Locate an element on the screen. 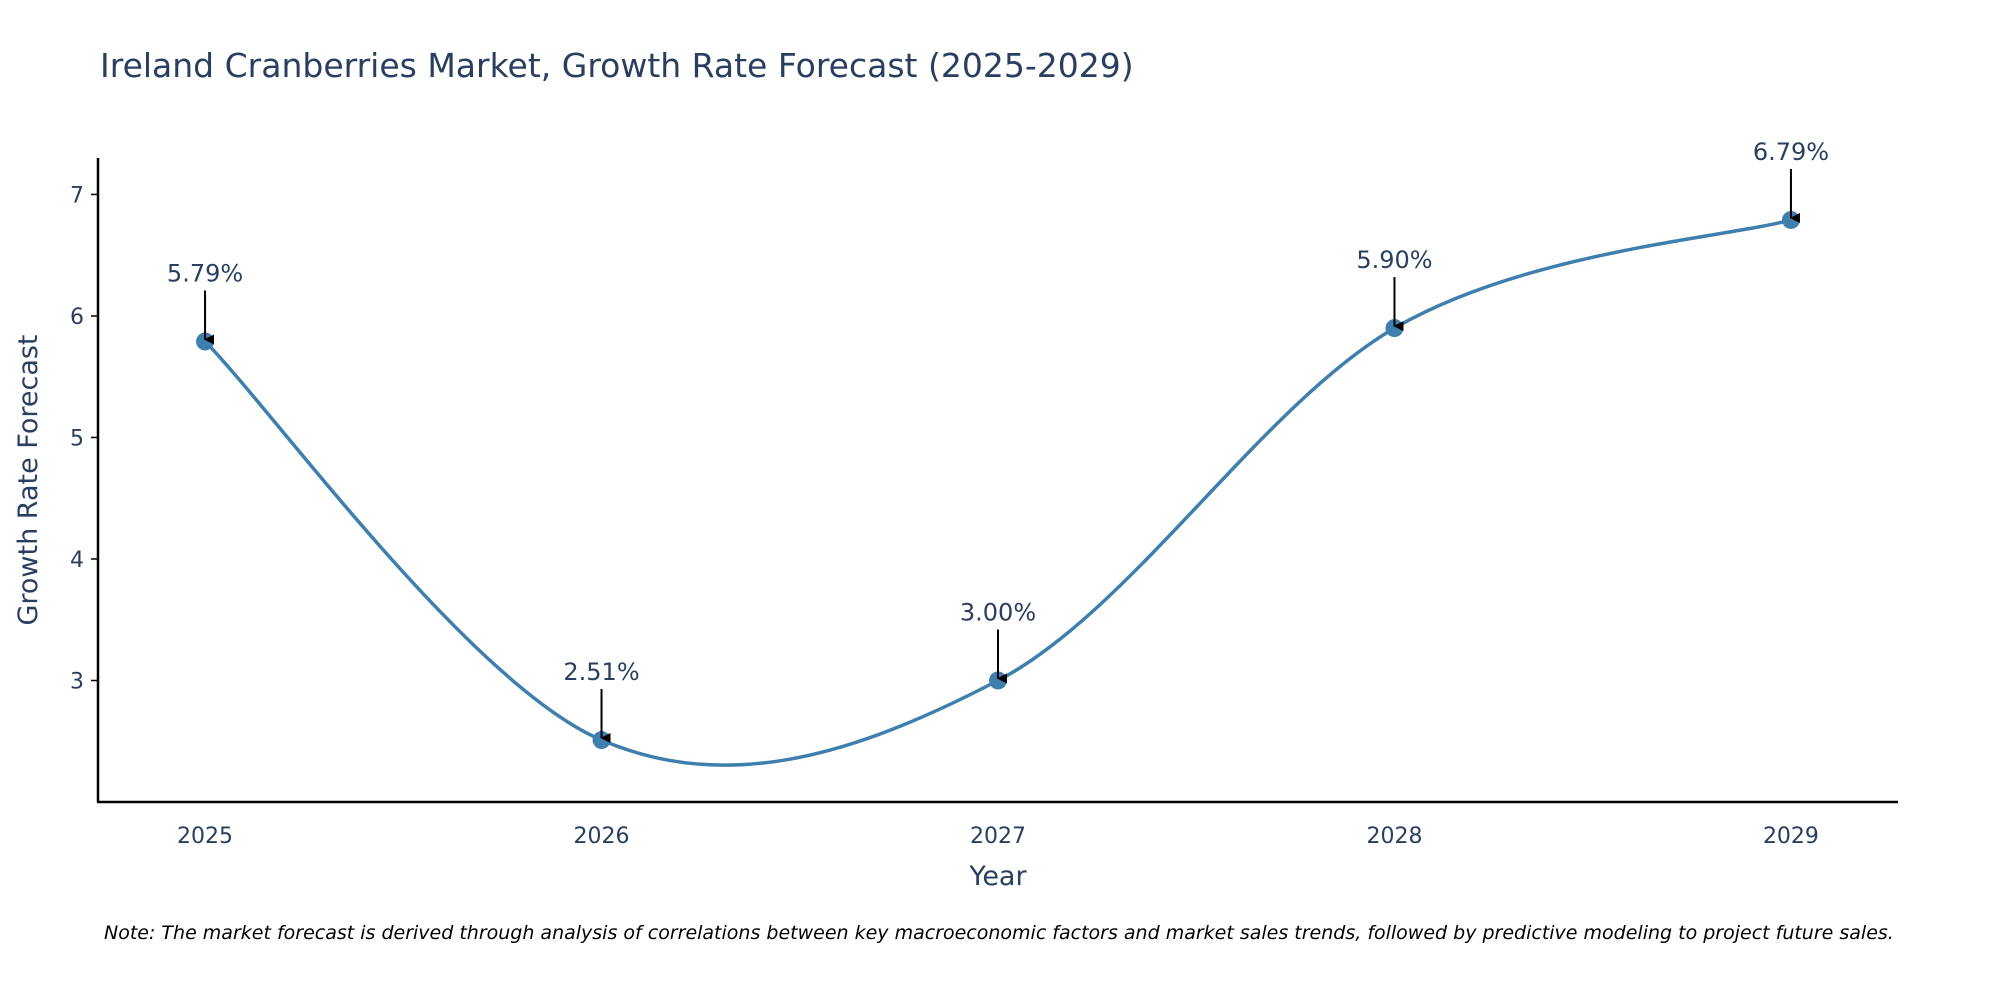  y-tick-label: 5 is located at coordinates (77, 438).